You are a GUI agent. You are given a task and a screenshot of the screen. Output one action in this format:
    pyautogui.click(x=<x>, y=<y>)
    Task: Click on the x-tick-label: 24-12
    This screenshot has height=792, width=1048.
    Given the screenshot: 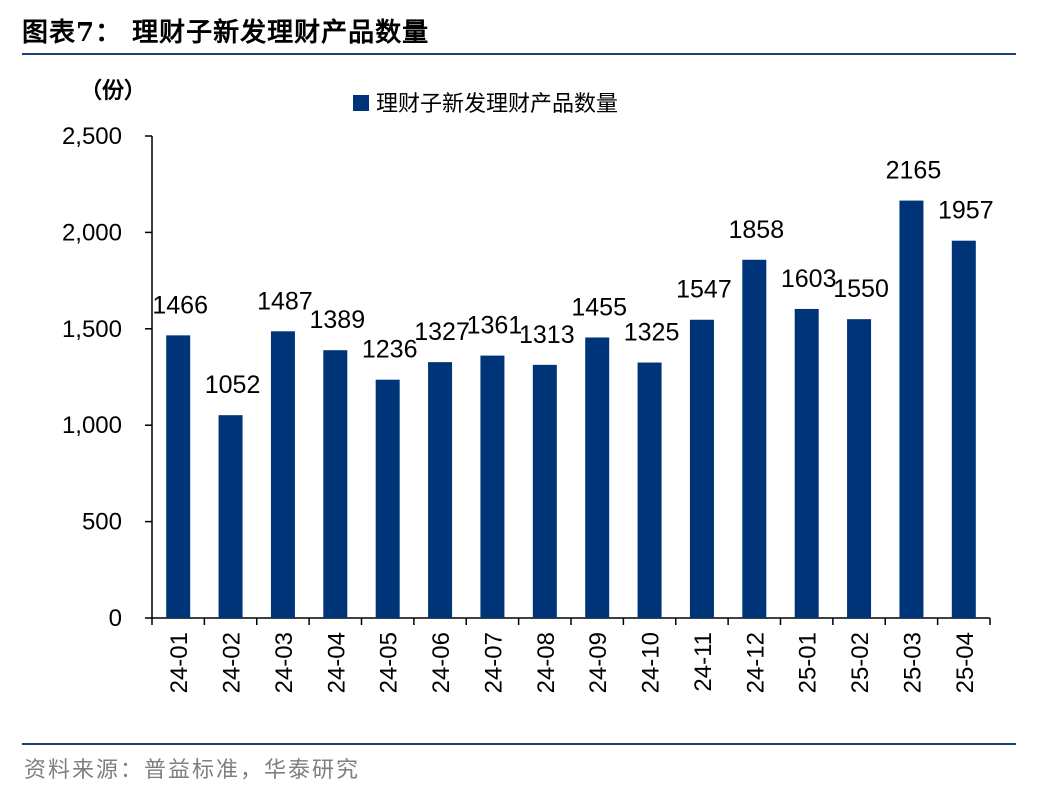 What is the action you would take?
    pyautogui.click(x=755, y=662)
    